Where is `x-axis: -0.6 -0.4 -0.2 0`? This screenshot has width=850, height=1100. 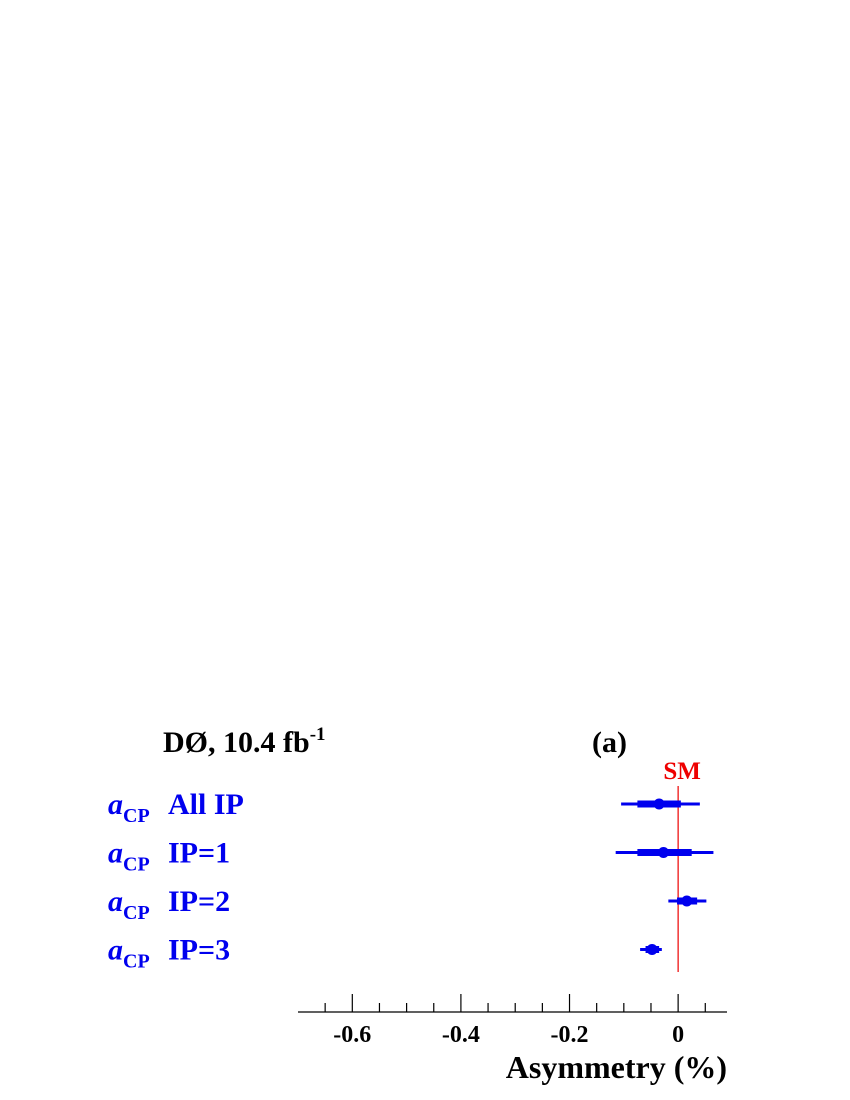
x-axis: -0.6 -0.4 -0.2 0 is located at coordinates (512, 1021).